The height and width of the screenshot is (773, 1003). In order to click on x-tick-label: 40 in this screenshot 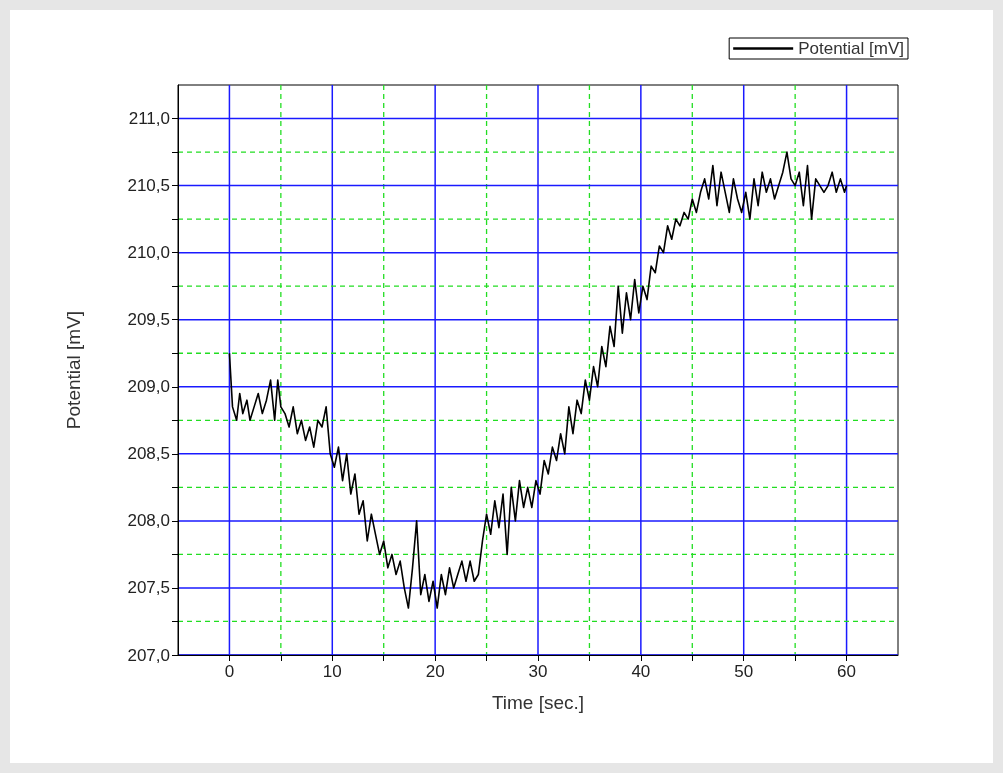, I will do `click(641, 671)`.